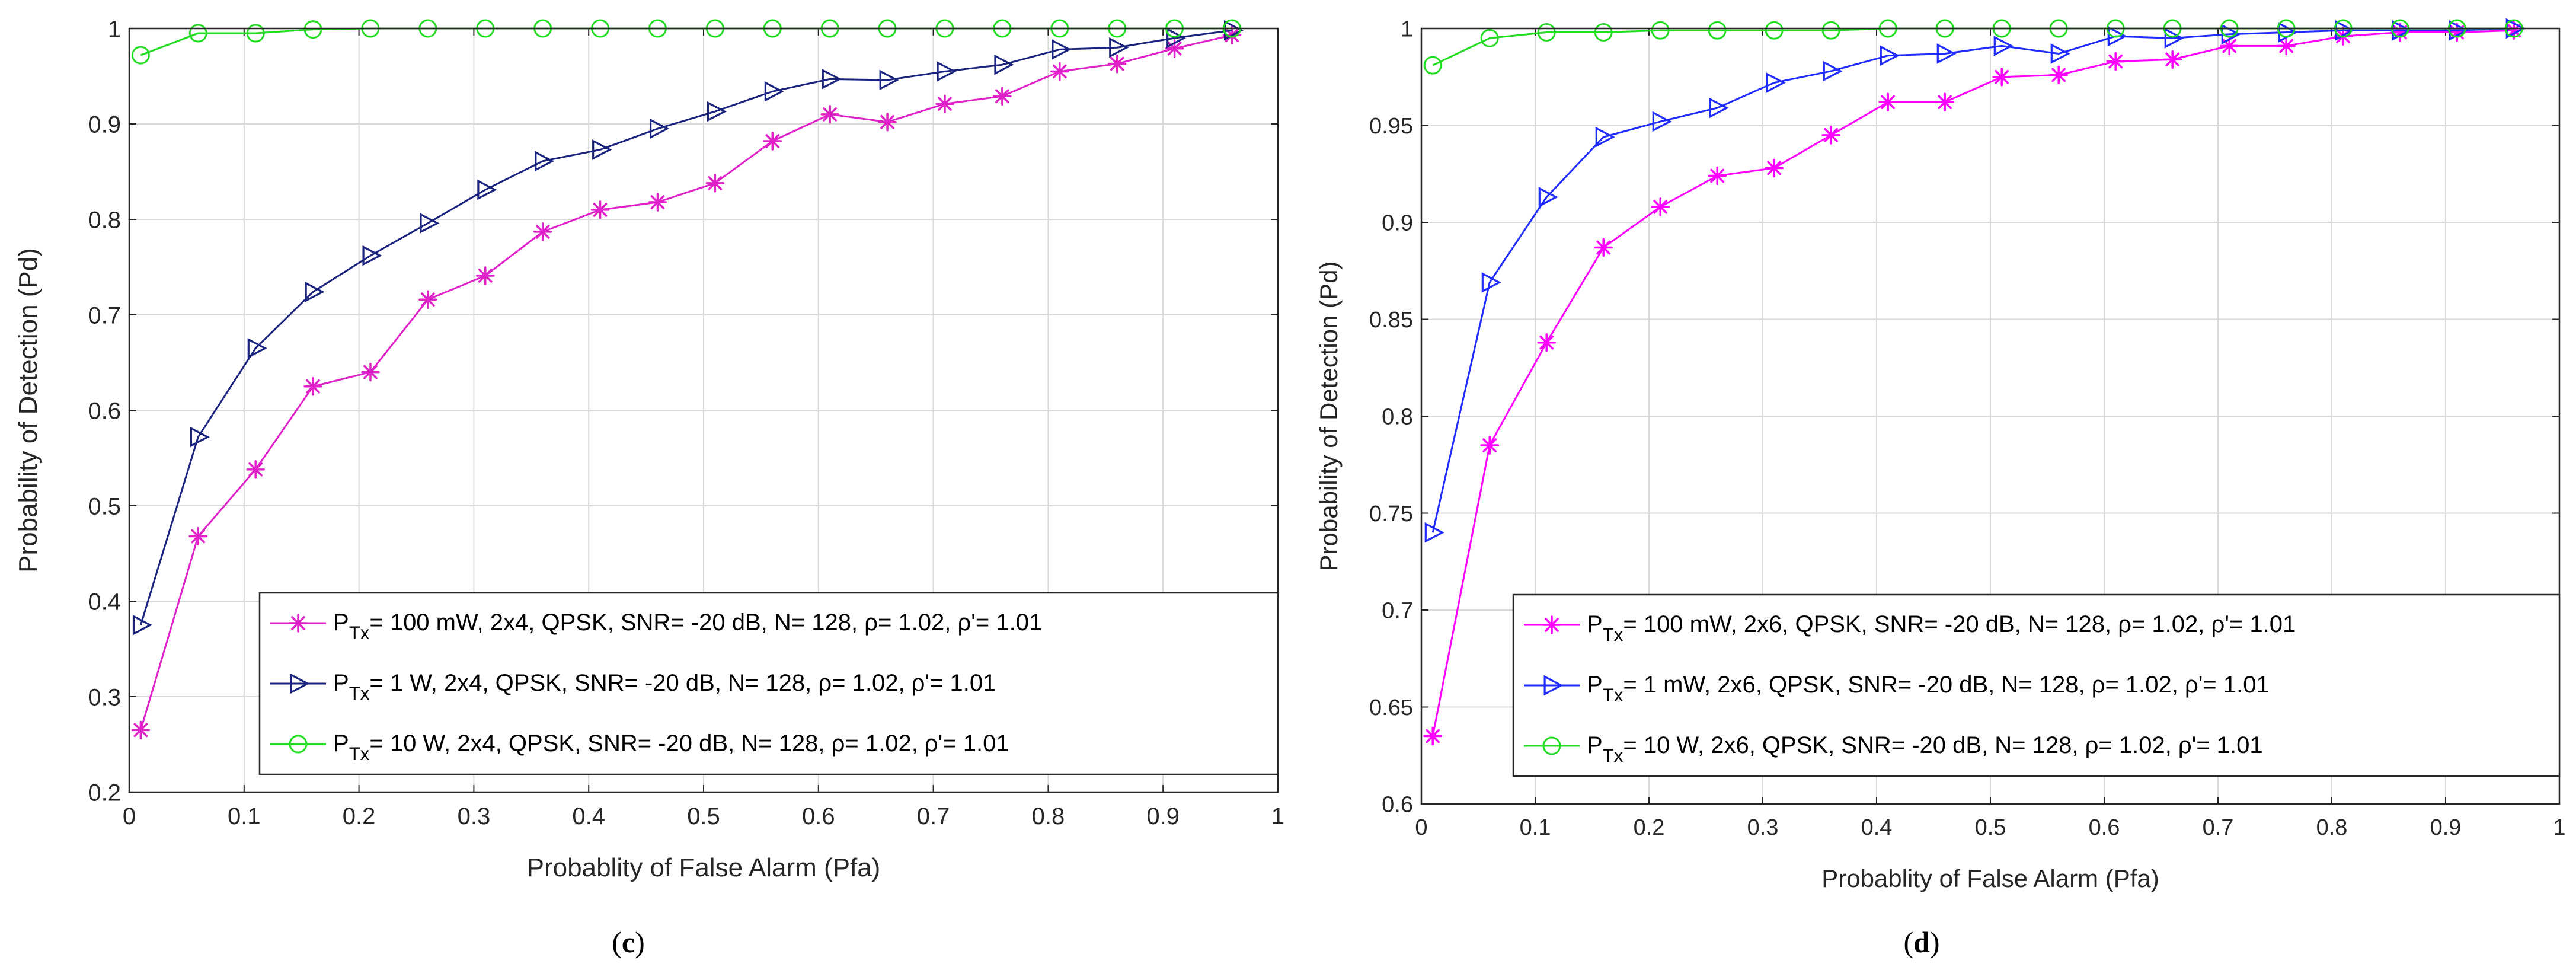 The image size is (2576, 967). Describe the element at coordinates (1397, 805) in the screenshot. I see `chart-d-y-tick-label: 0.6` at that location.